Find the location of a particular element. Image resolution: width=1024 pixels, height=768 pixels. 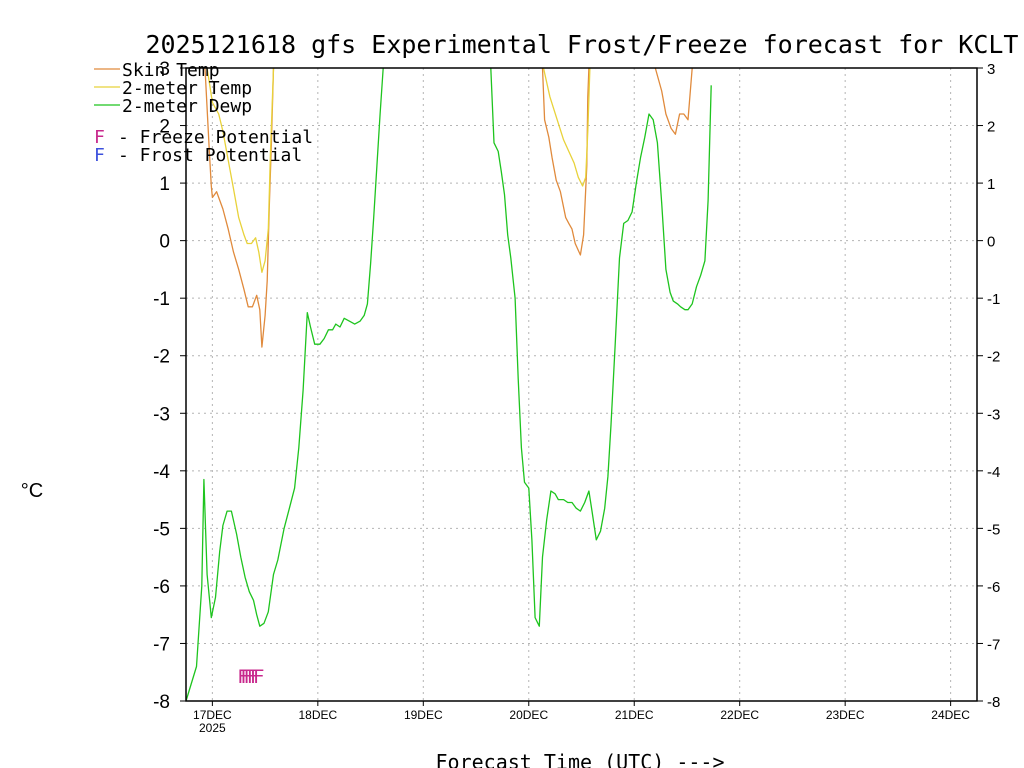

x-tick-label-0: 17DEC is located at coordinates (212, 715).